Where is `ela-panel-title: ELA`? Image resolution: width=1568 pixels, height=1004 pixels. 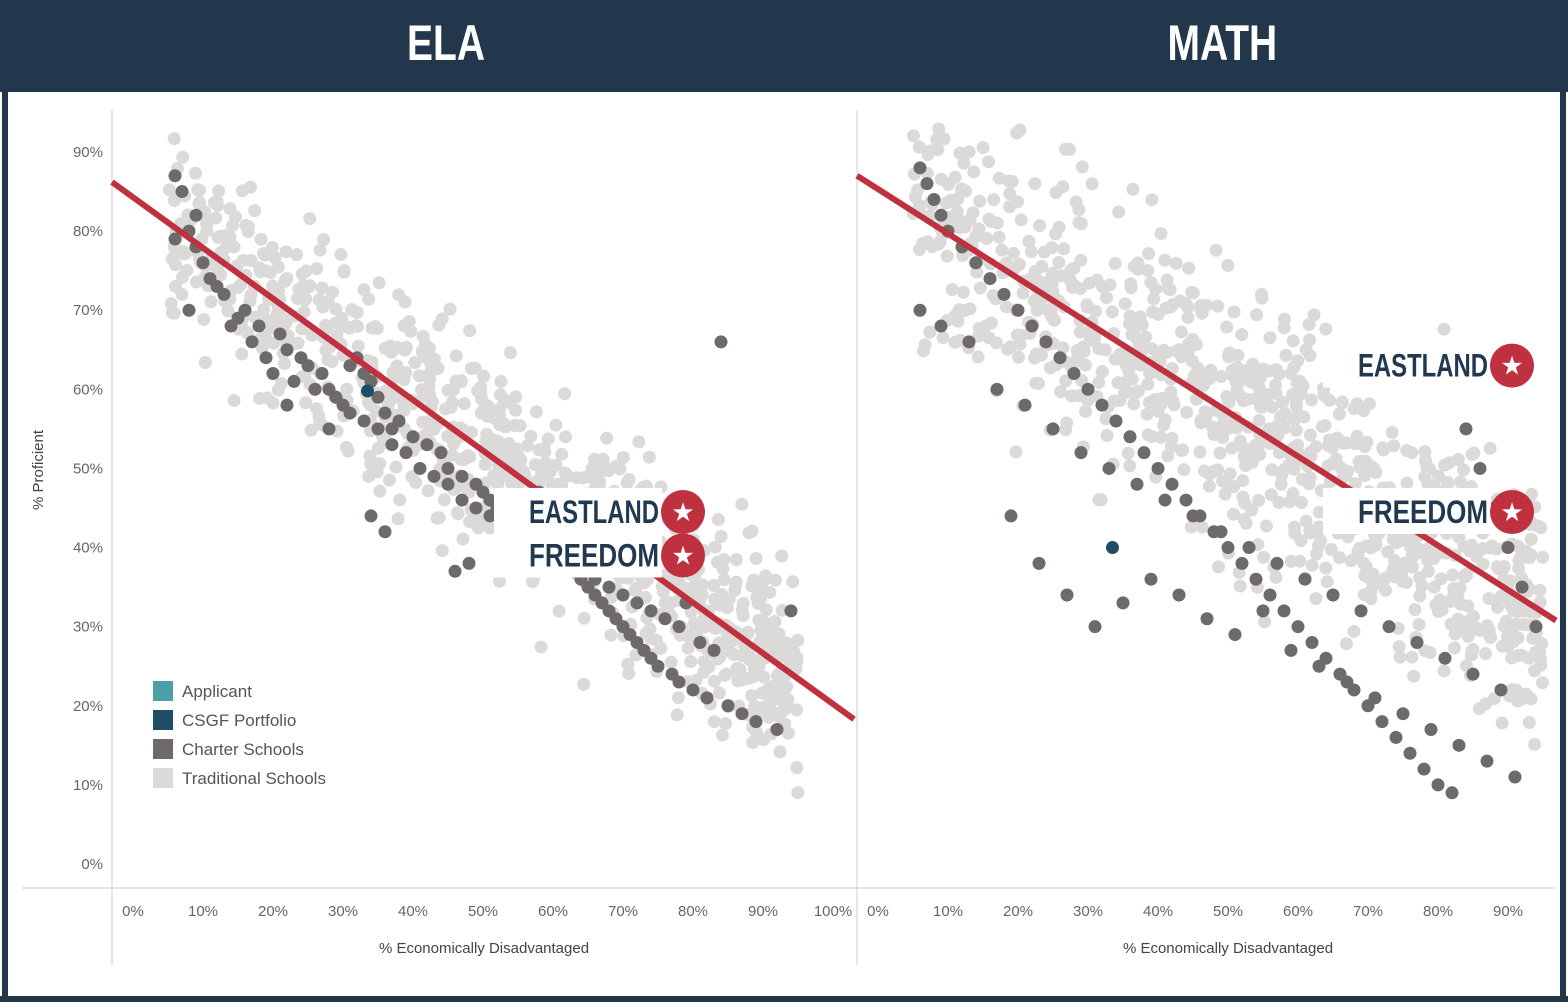 ela-panel-title: ELA is located at coordinates (446, 43).